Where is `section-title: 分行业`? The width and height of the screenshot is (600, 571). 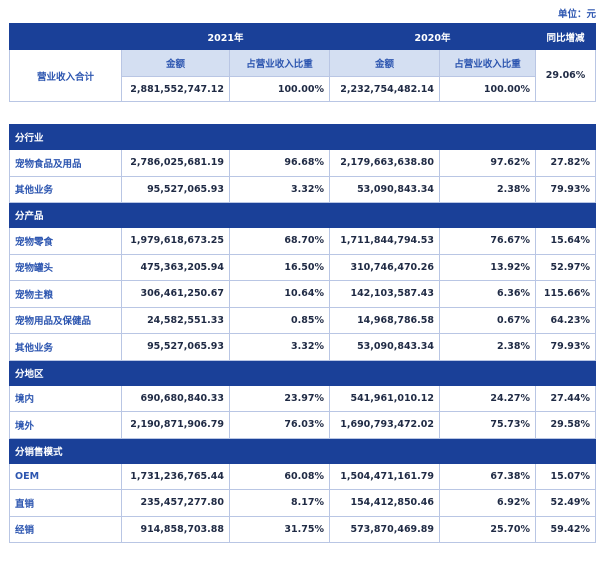
section-title: 分行业 is located at coordinates (302, 137).